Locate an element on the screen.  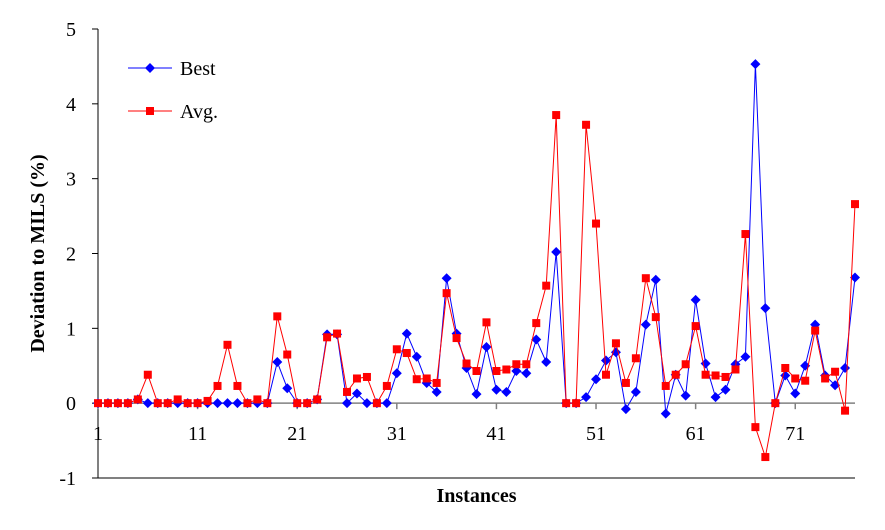
x-axis-title: Instances is located at coordinates (476, 496).